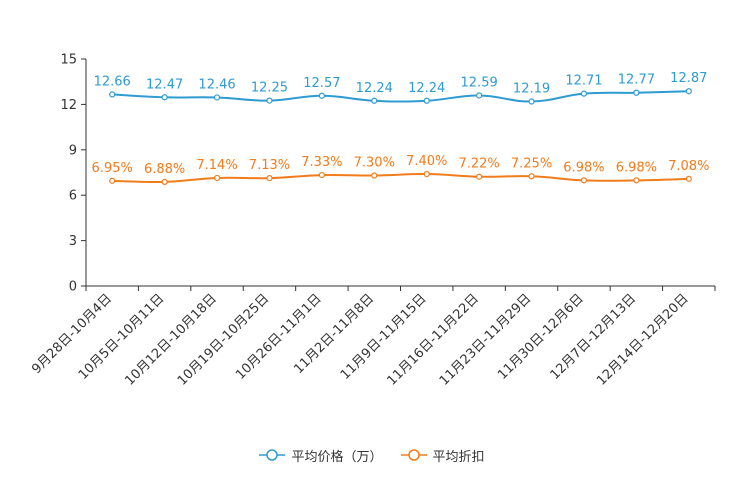  I want to click on x-tick-label: 12月14日-12月20日, so click(642, 339).